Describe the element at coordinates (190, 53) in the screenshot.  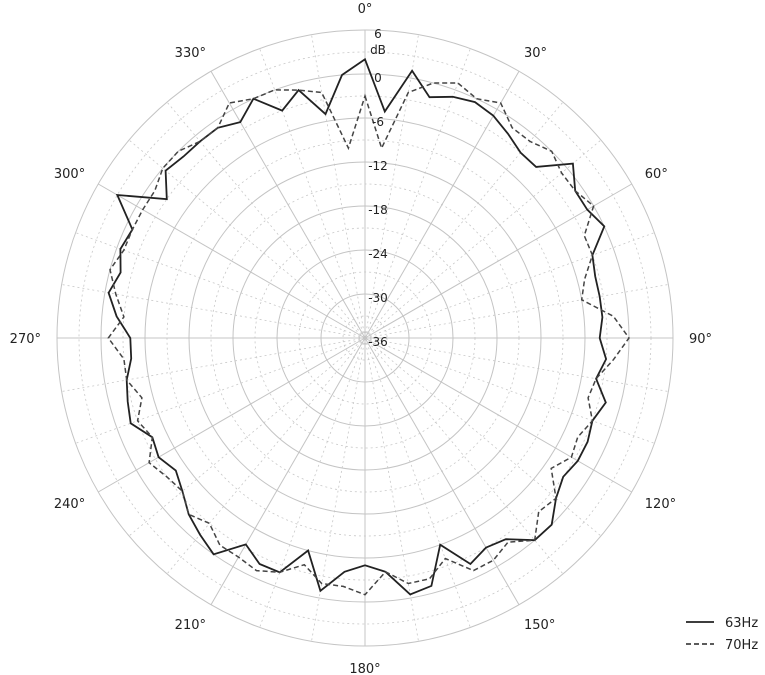
I see `angle-tick-label: 330°` at that location.